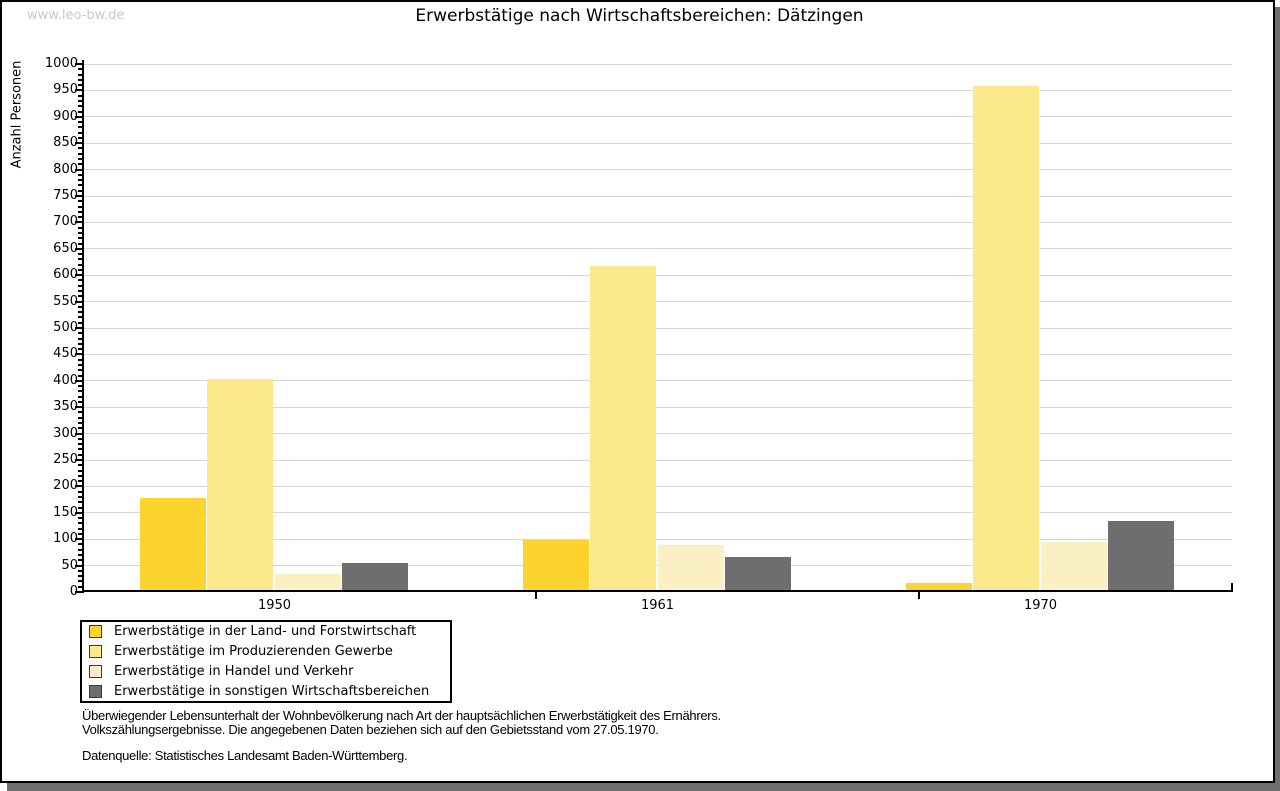  Describe the element at coordinates (61, 63) in the screenshot. I see `y-tick-label: 1000` at that location.